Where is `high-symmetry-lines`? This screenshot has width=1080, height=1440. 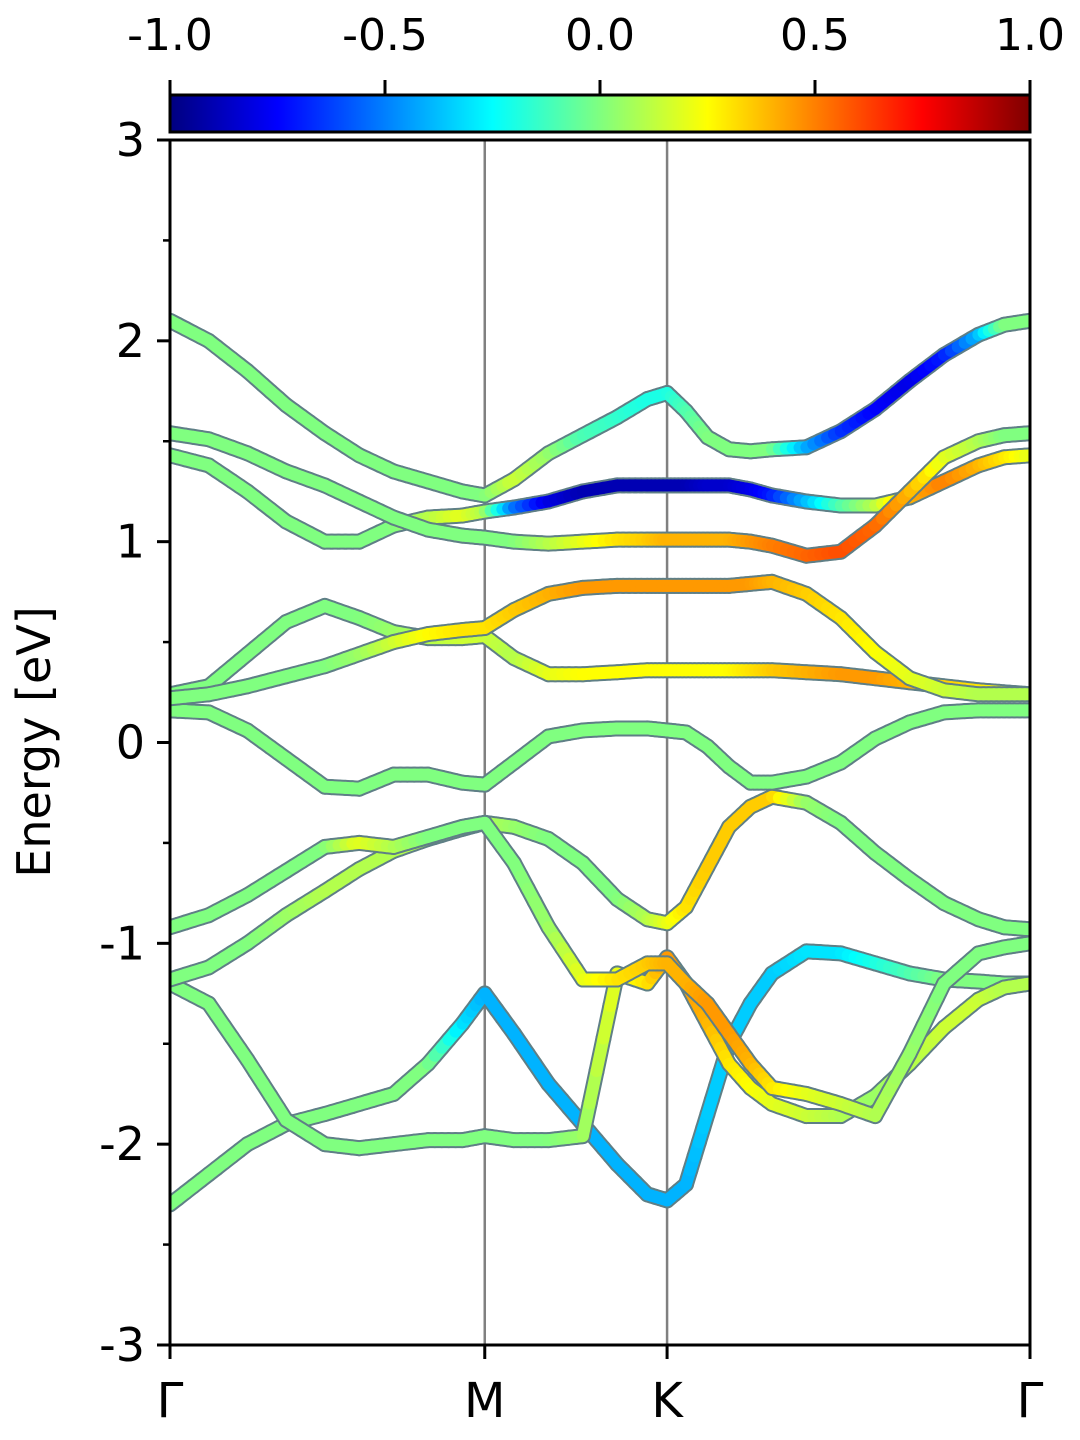 high-symmetry-lines is located at coordinates (576, 742).